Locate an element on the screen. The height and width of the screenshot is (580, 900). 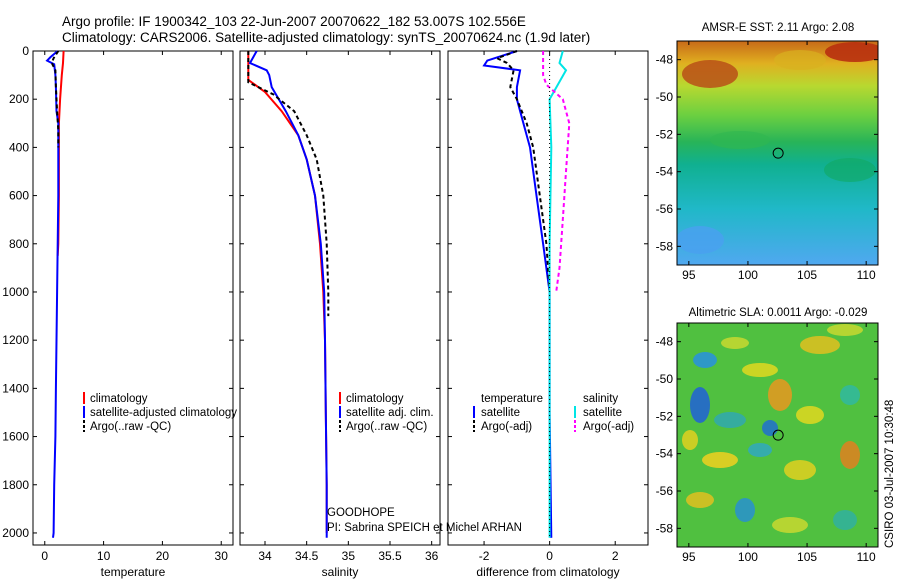
x-tick-label: 30 is located at coordinates (222, 556).